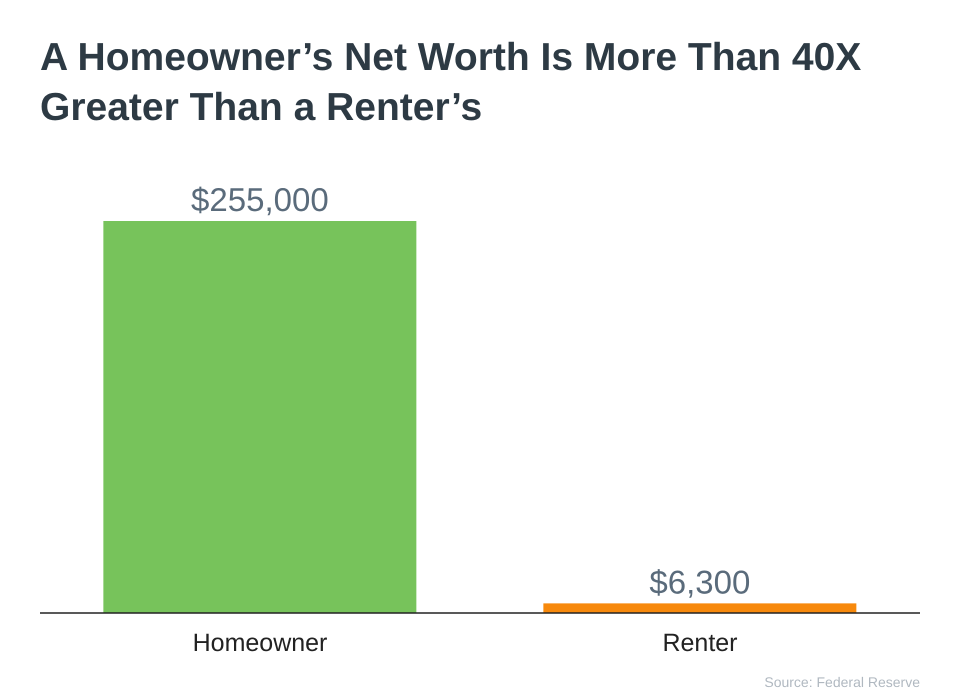 The height and width of the screenshot is (700, 960). Describe the element at coordinates (451, 83) in the screenshot. I see `chart-title: A Homeowner’s Net Worth Is More Than 40X Greater Than a Renter’s` at that location.